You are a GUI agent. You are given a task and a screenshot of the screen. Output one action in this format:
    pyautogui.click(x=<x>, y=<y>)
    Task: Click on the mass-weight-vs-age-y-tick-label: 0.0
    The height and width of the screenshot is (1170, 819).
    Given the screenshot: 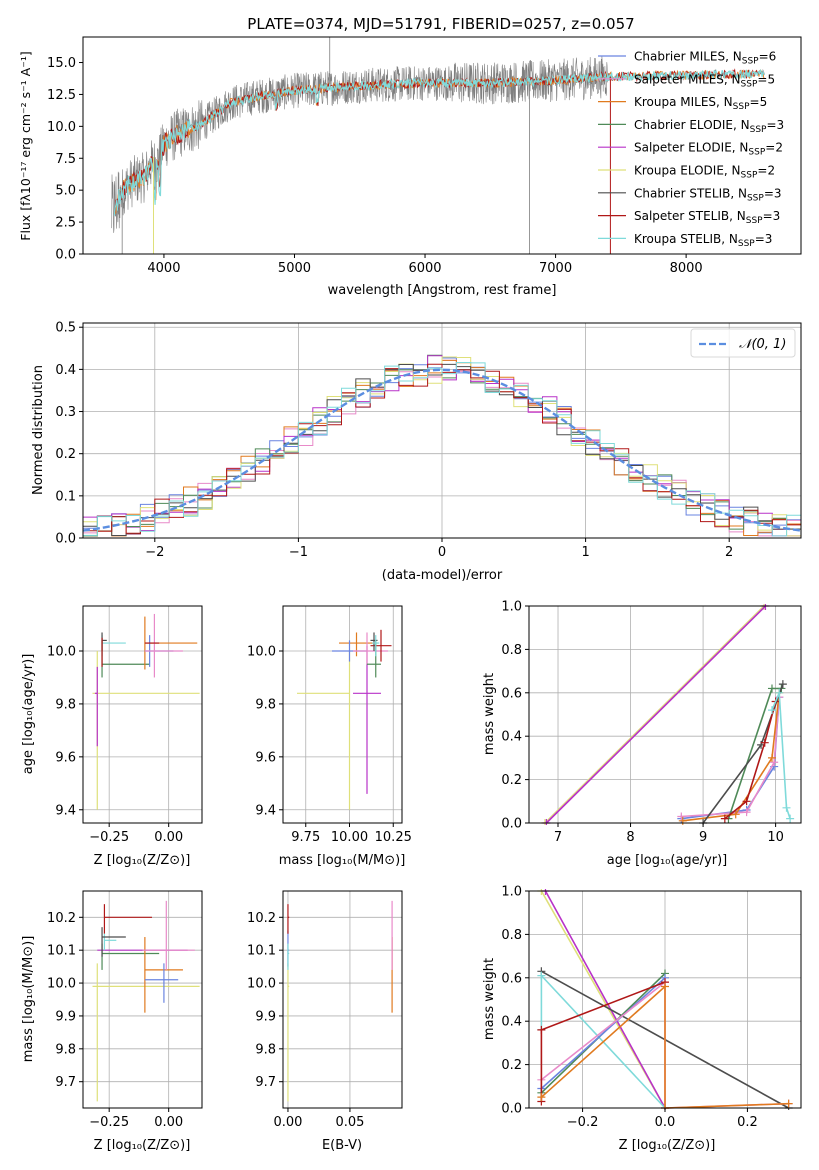 What is the action you would take?
    pyautogui.click(x=511, y=824)
    